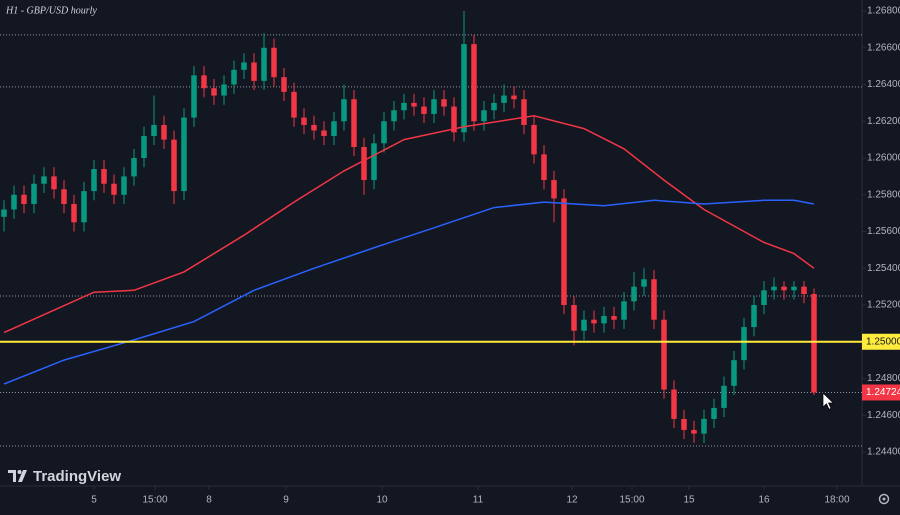 This screenshot has height=515, width=900. What do you see at coordinates (286, 500) in the screenshot?
I see `x-tick-label: 9` at bounding box center [286, 500].